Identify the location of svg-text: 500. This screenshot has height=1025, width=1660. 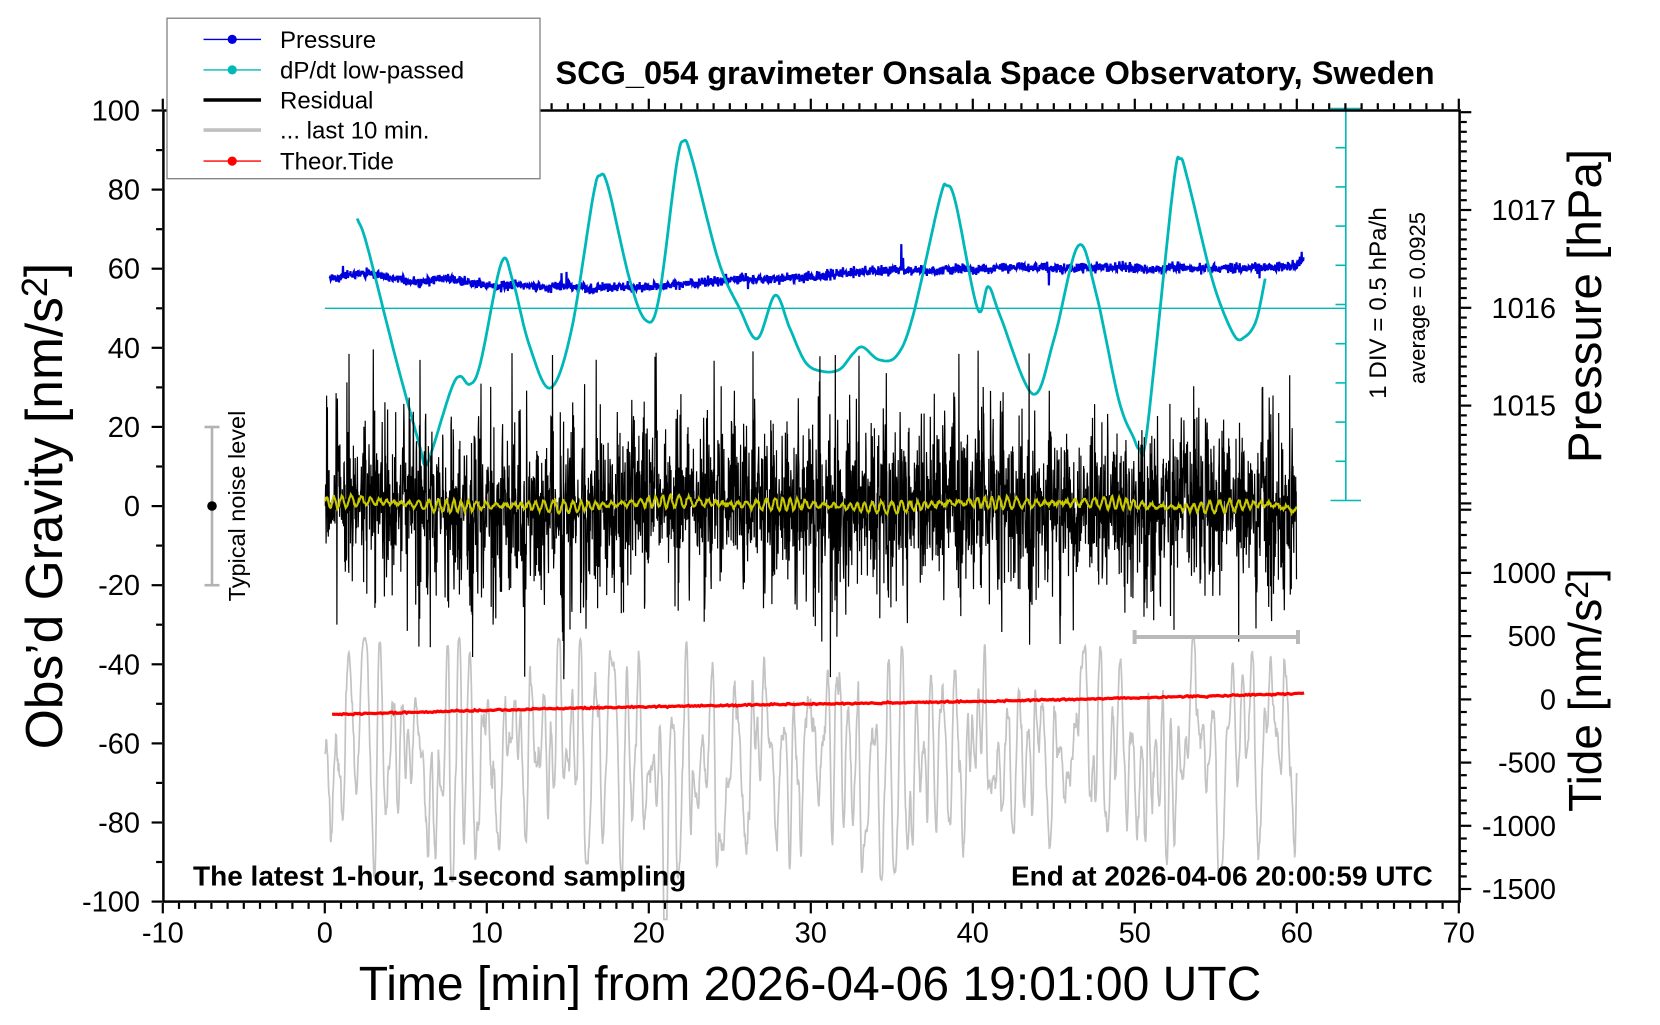
(1532, 637).